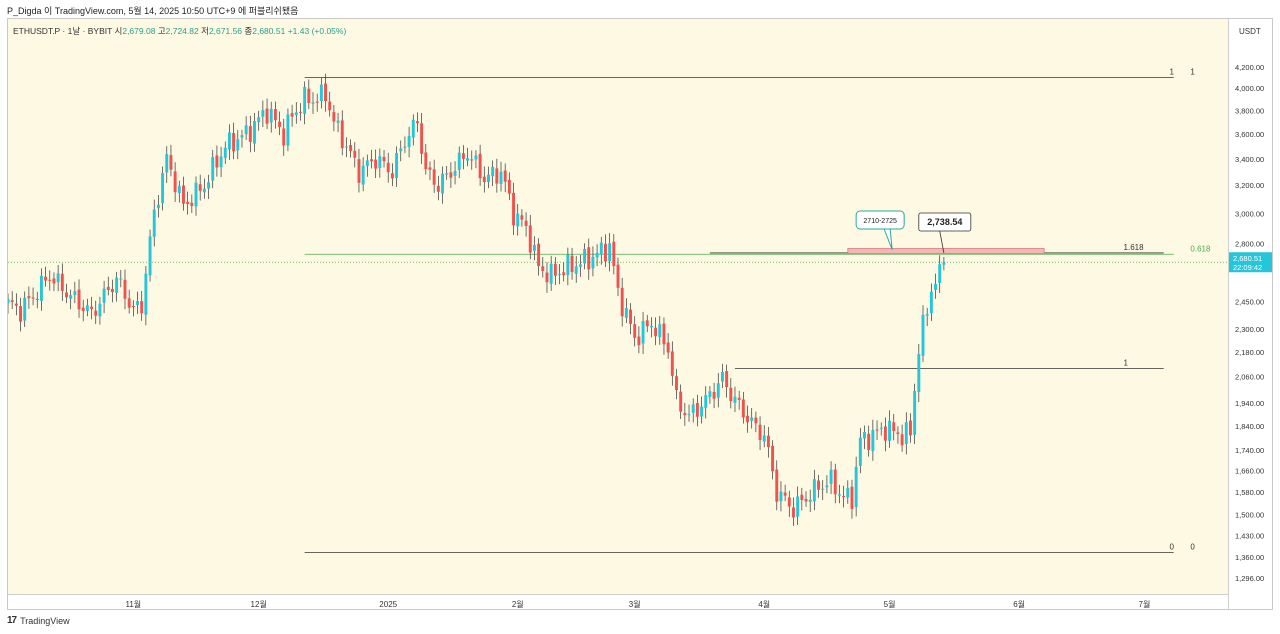  What do you see at coordinates (1249, 159) in the screenshot?
I see `price-tick-label: 3,400.00` at bounding box center [1249, 159].